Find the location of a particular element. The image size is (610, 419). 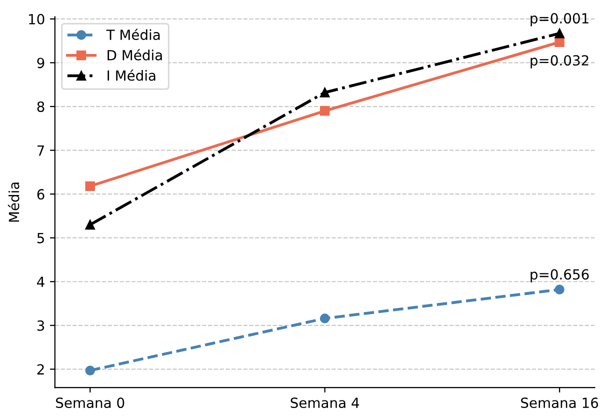

legend-label: T Média is located at coordinates (133, 34).